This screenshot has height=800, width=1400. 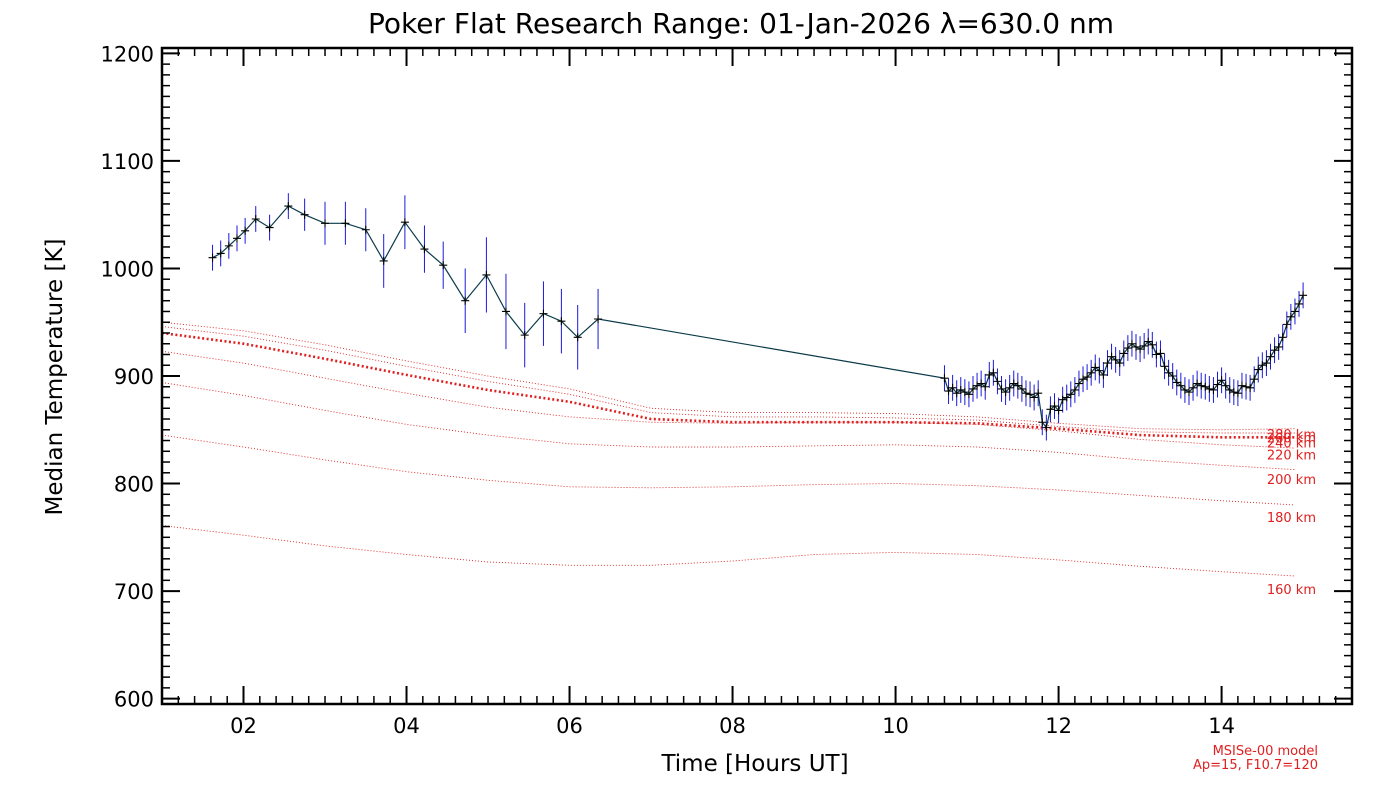 I want to click on x-tick-label: 06, so click(x=569, y=726).